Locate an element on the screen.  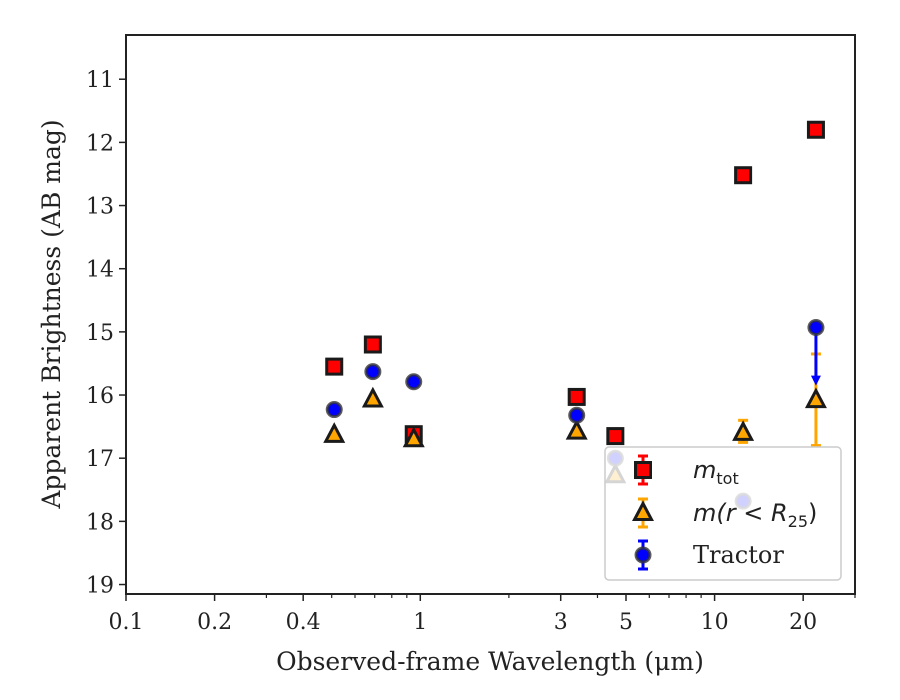
y-tick-label: 15 is located at coordinates (100, 333).